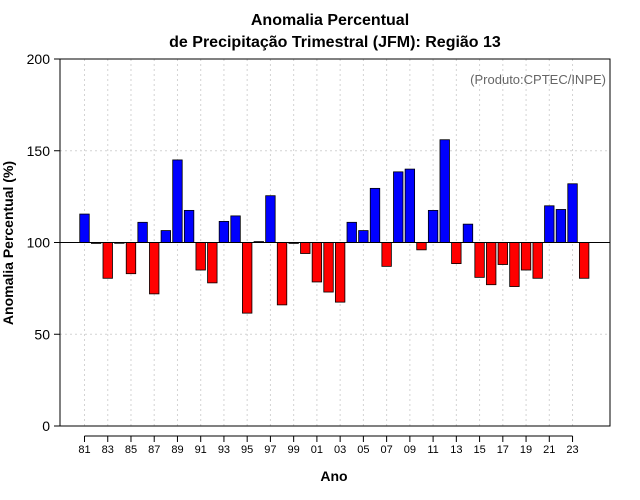 The width and height of the screenshot is (640, 500). Describe the element at coordinates (328, 267) in the screenshot. I see `bar-2002` at that location.